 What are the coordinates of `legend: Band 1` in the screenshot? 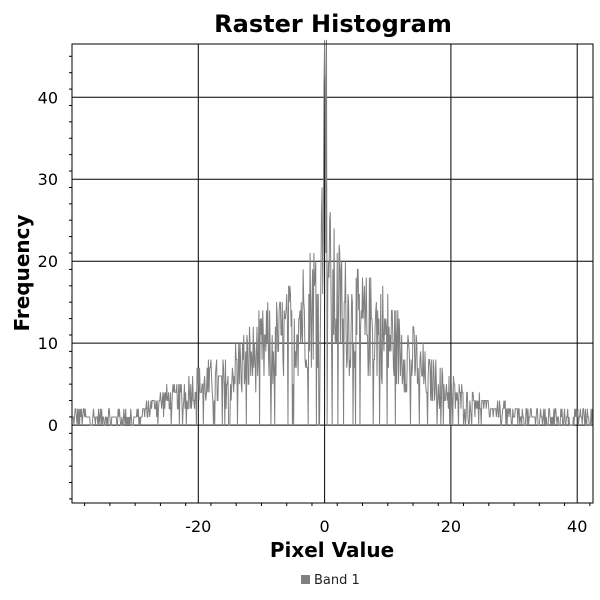 It's located at (330, 580).